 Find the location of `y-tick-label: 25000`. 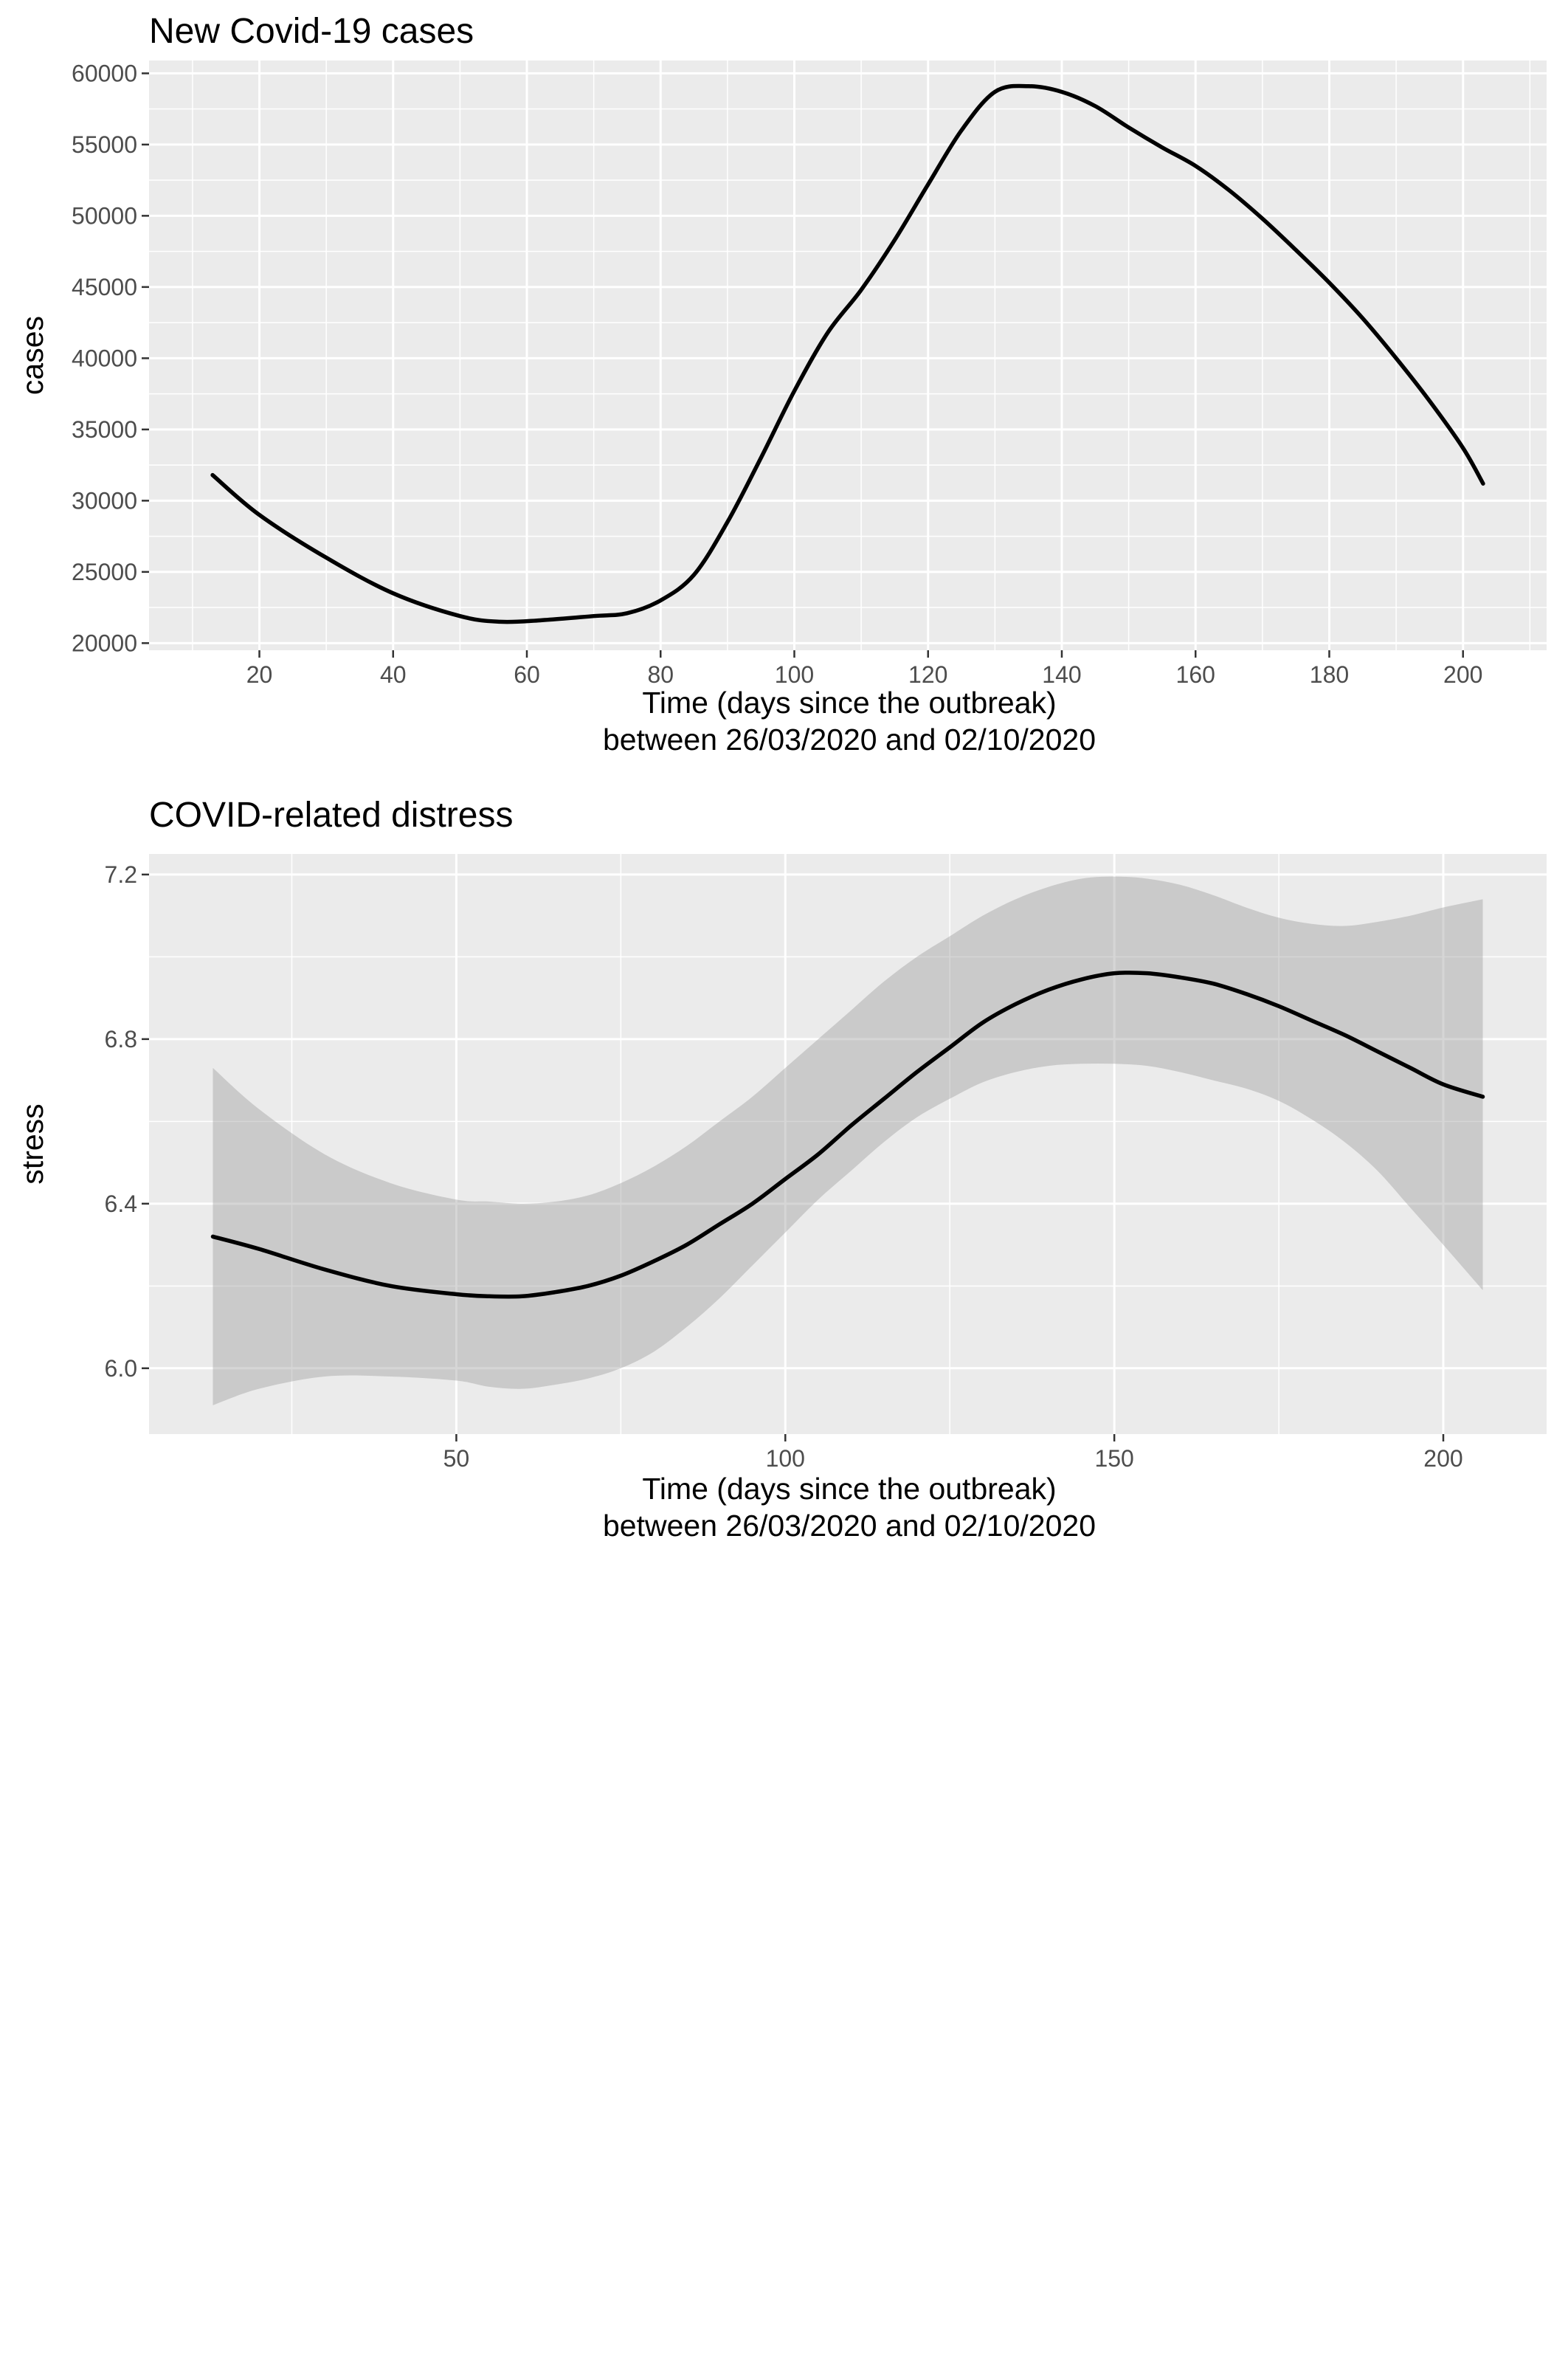

y-tick-label: 25000 is located at coordinates (105, 572).